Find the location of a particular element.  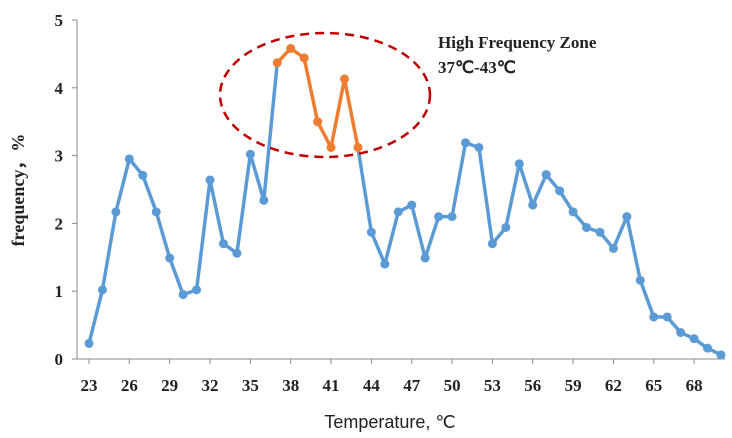

y-tick-labels: 0 1 2 3 4 5 is located at coordinates (66, 190).